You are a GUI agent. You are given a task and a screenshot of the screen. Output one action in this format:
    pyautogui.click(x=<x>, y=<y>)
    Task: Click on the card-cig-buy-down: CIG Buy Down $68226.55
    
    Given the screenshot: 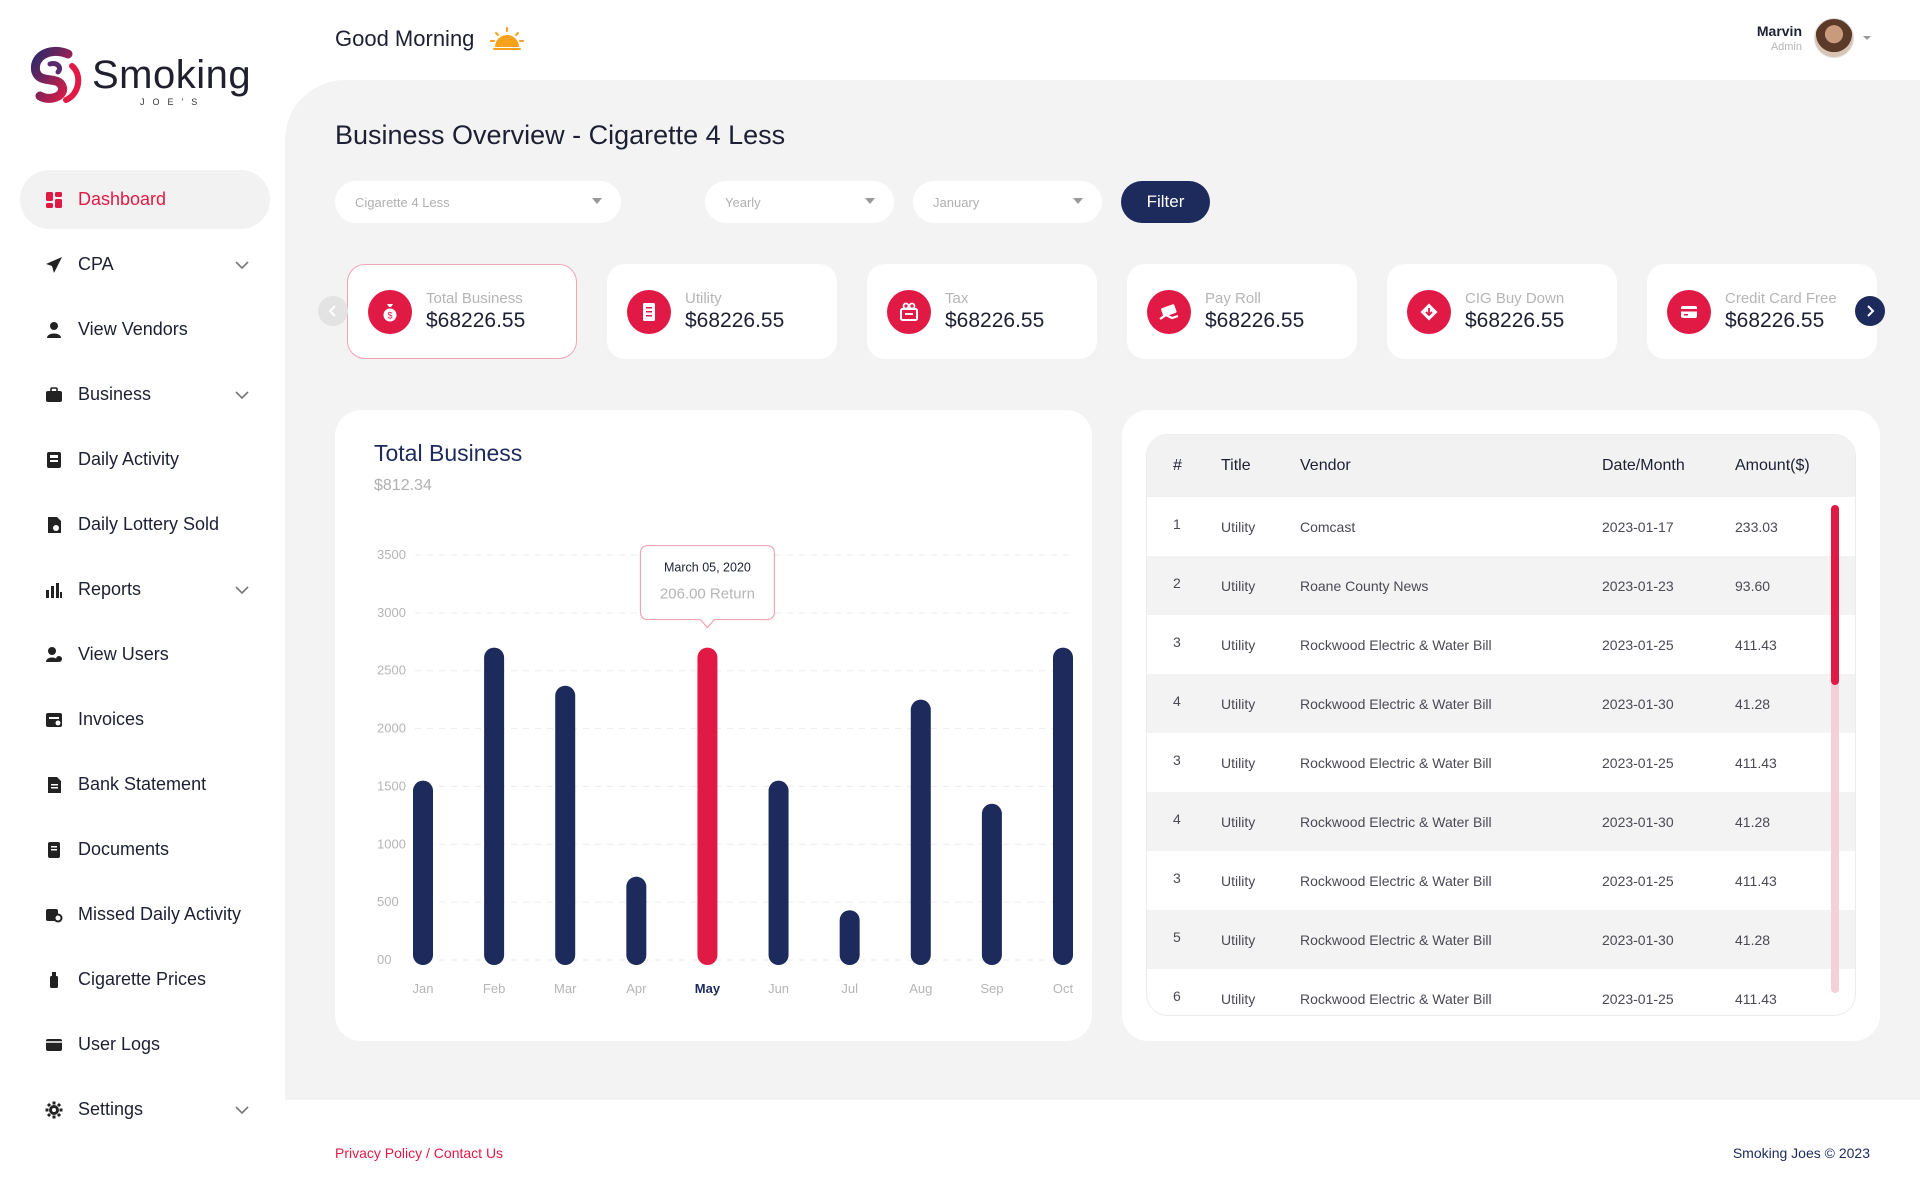 What is the action you would take?
    pyautogui.click(x=1502, y=311)
    